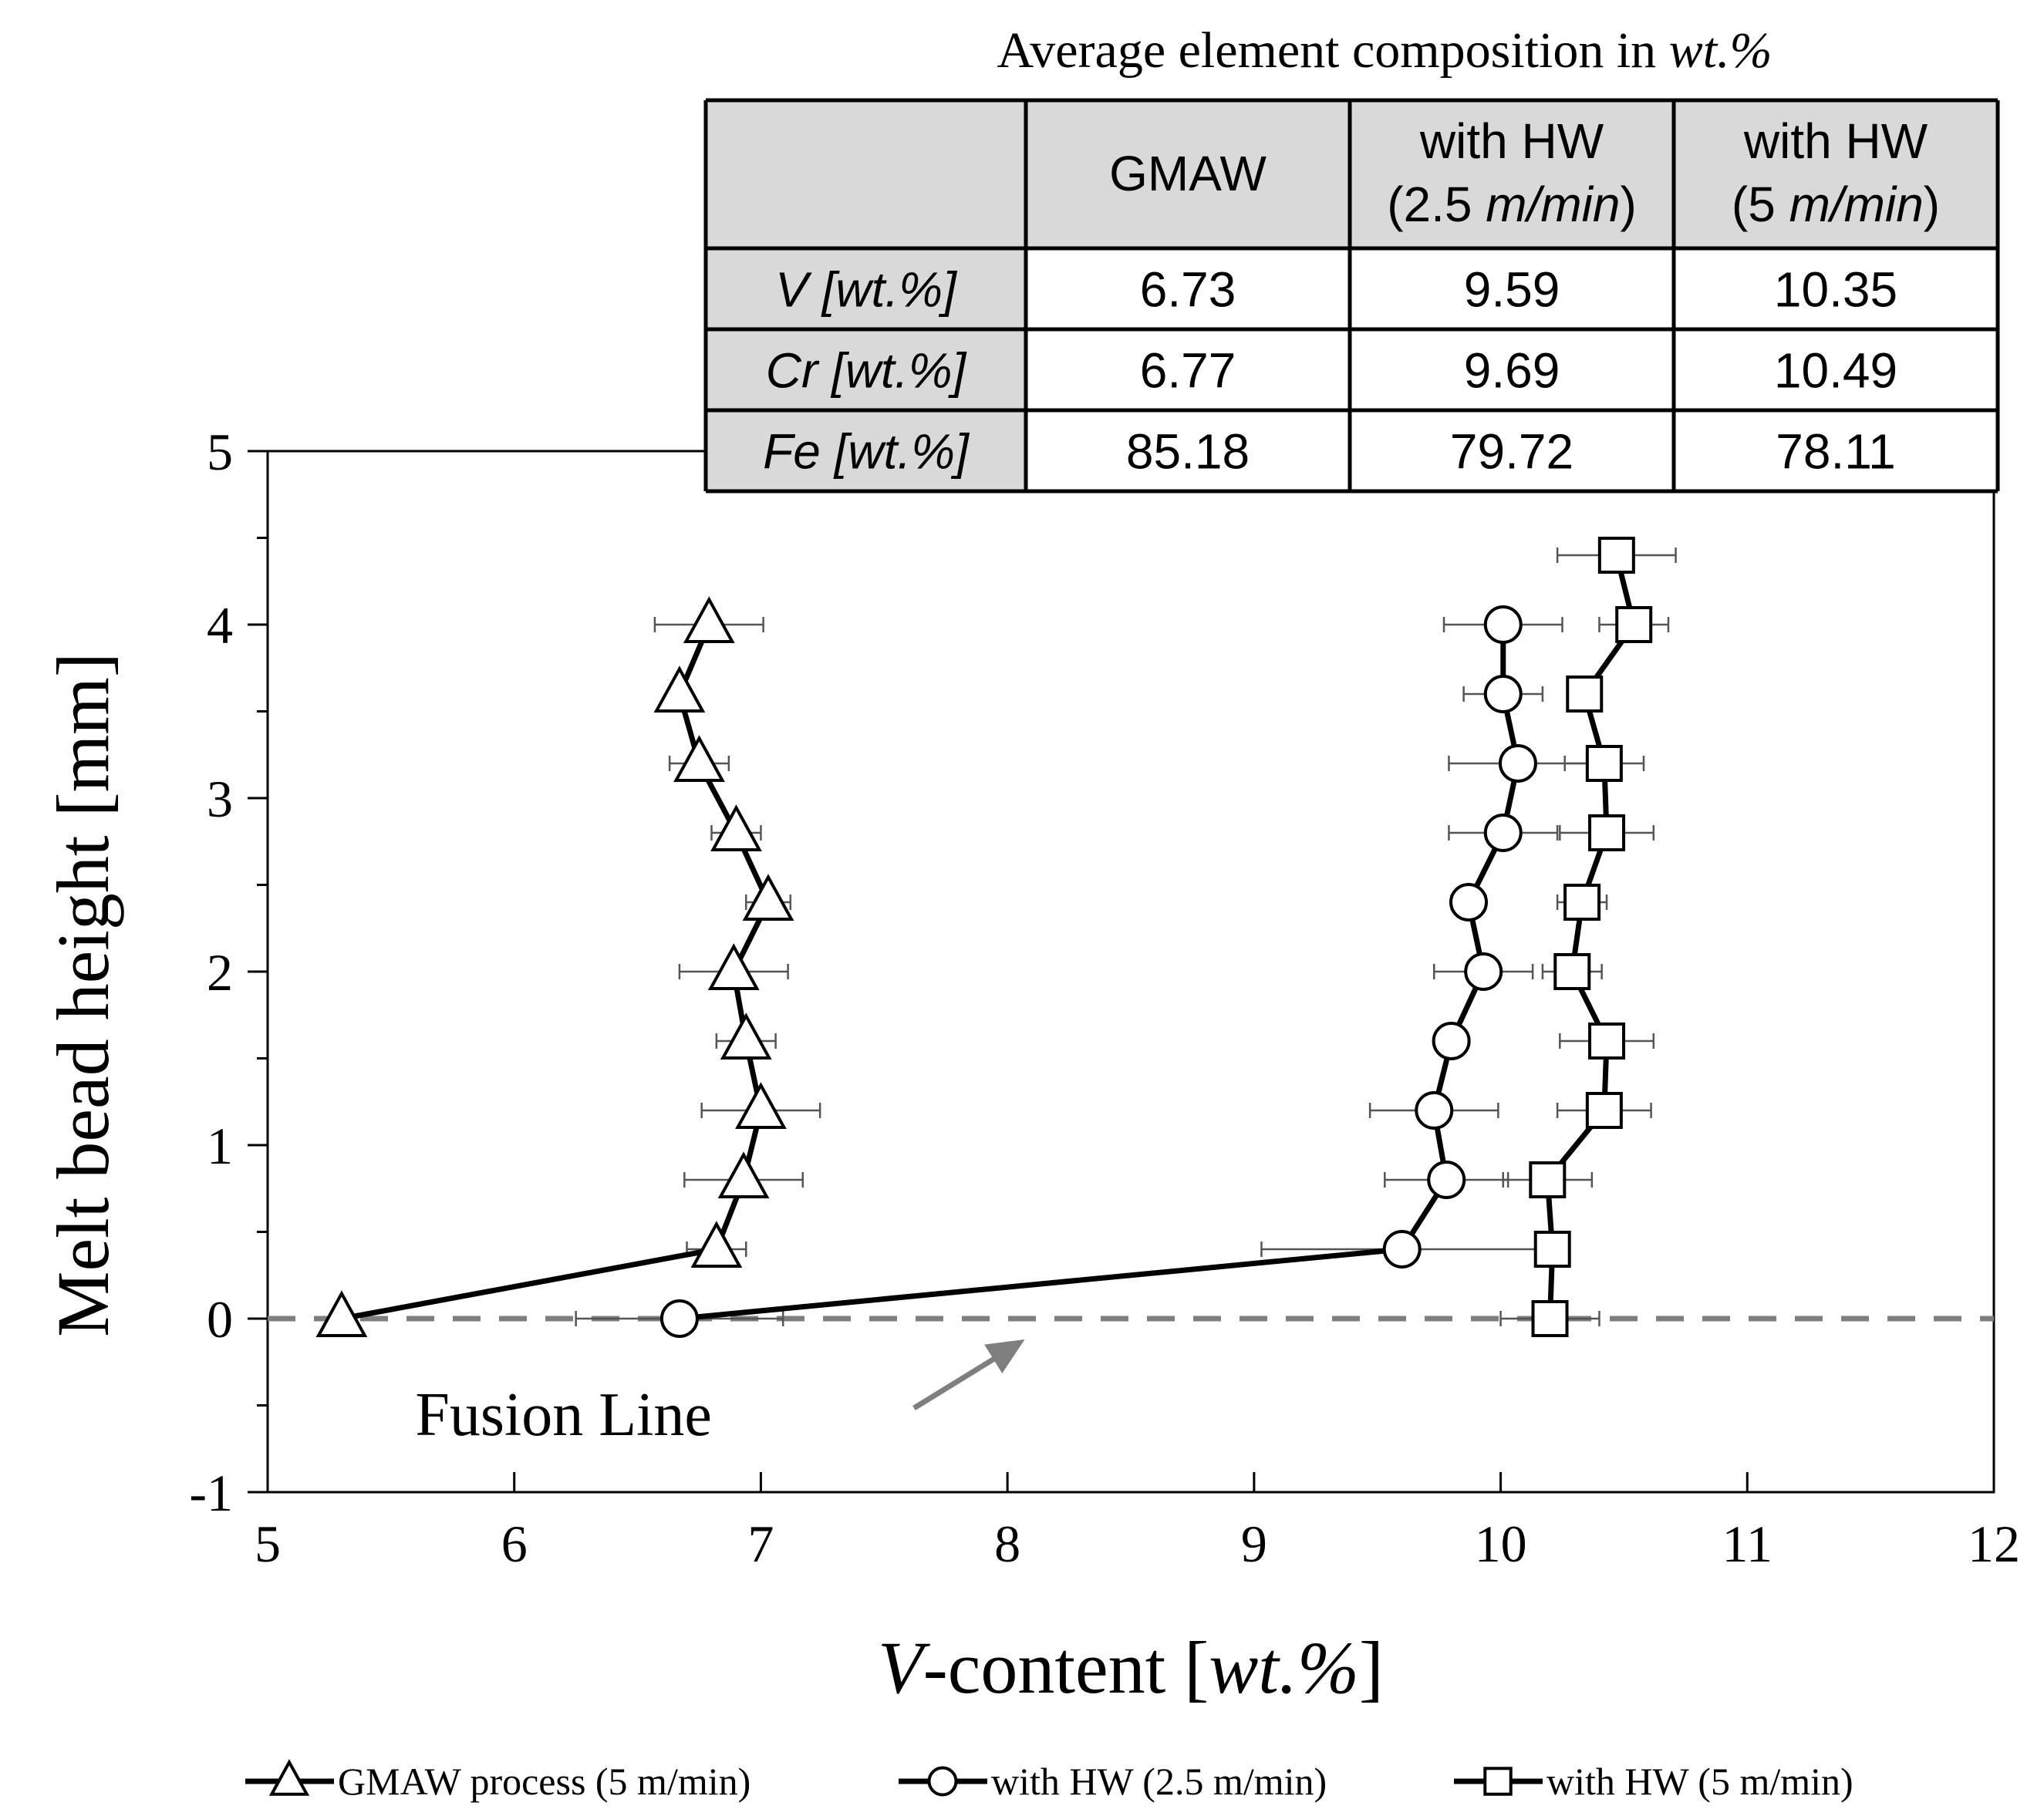  What do you see at coordinates (220, 452) in the screenshot?
I see `y-tick-label: 5` at bounding box center [220, 452].